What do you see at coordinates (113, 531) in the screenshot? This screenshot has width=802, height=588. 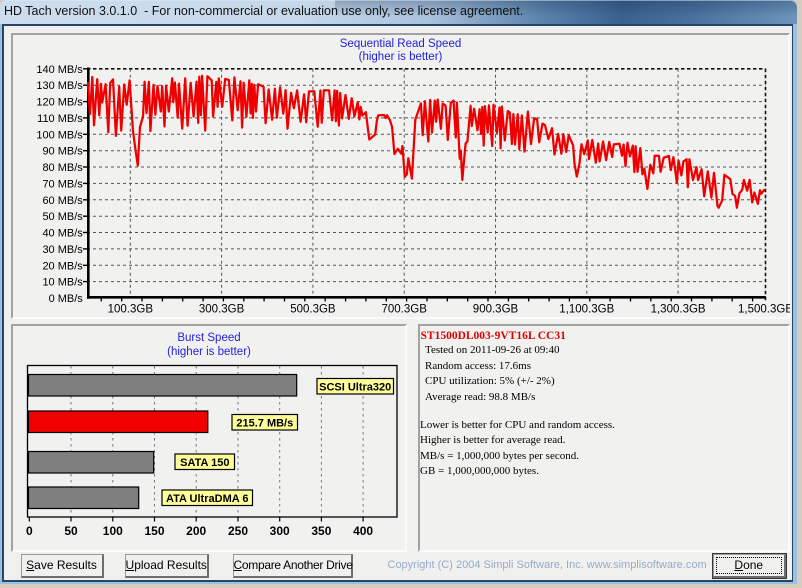 I see `svg-text: 100` at bounding box center [113, 531].